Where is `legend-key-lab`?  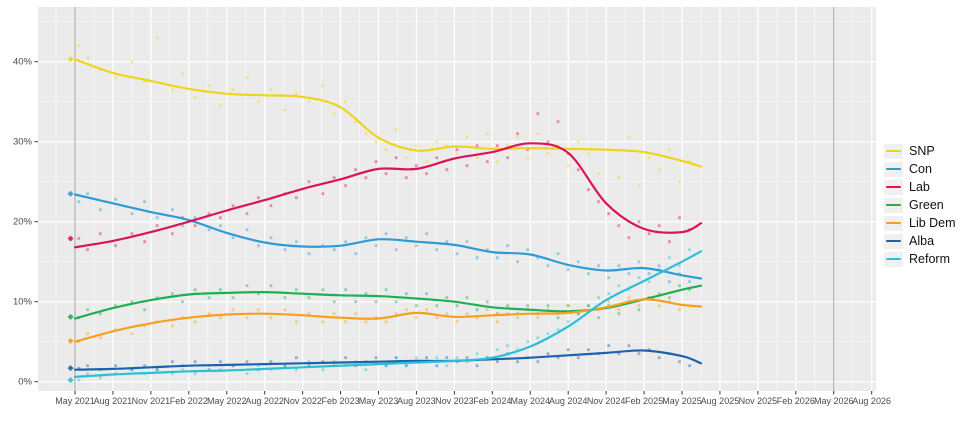 legend-key-lab is located at coordinates (893, 187).